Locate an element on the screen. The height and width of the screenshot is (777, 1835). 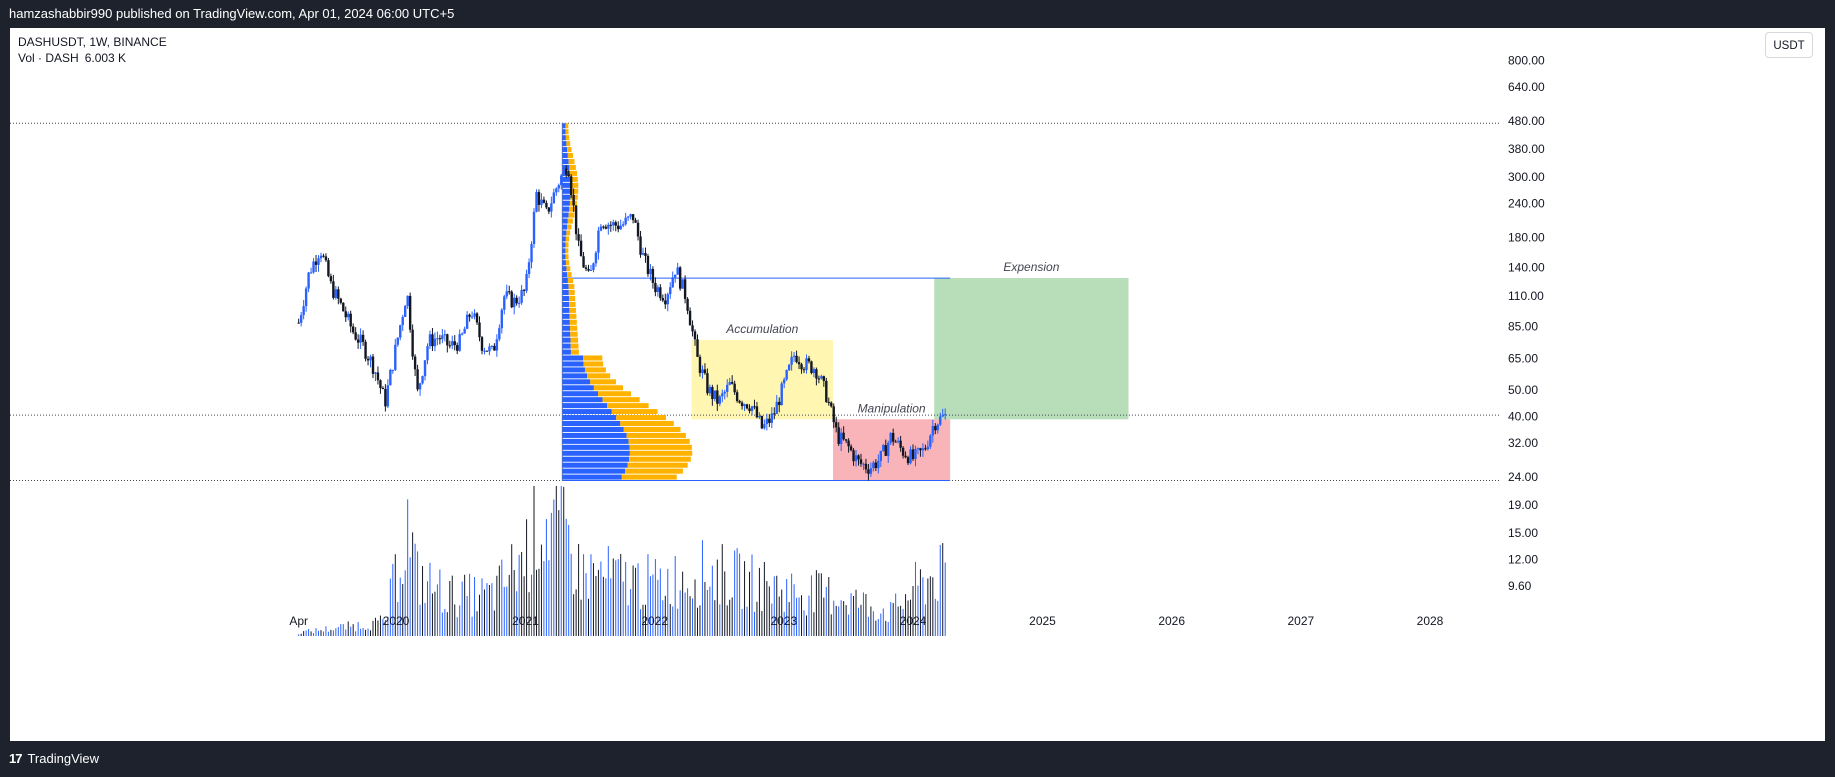
zone-expension is located at coordinates (1031, 349).